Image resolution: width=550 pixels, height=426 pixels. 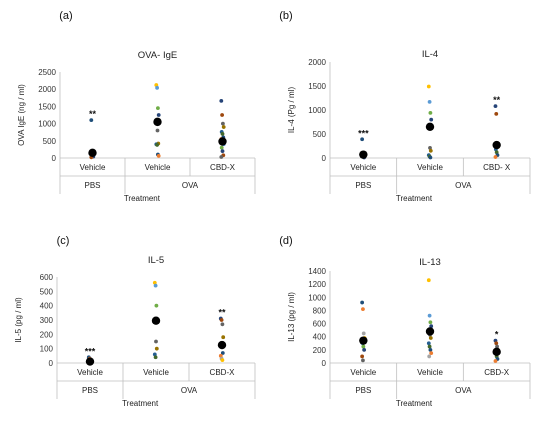 What do you see at coordinates (497, 335) in the screenshot?
I see `significance-marker: *` at bounding box center [497, 335].